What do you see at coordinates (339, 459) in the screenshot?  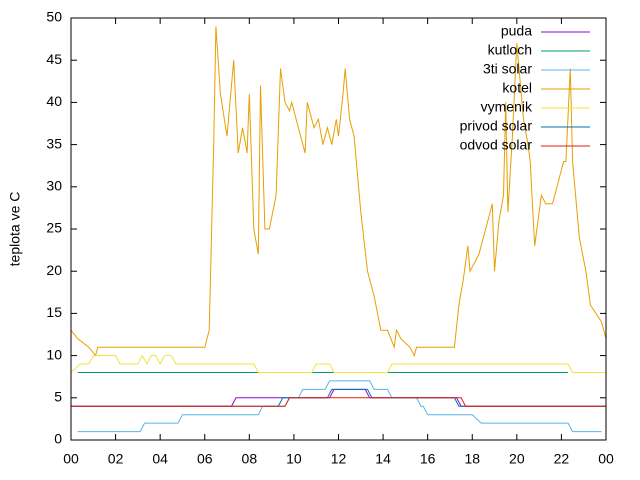 I see `x-tick-label: 12` at bounding box center [339, 459].